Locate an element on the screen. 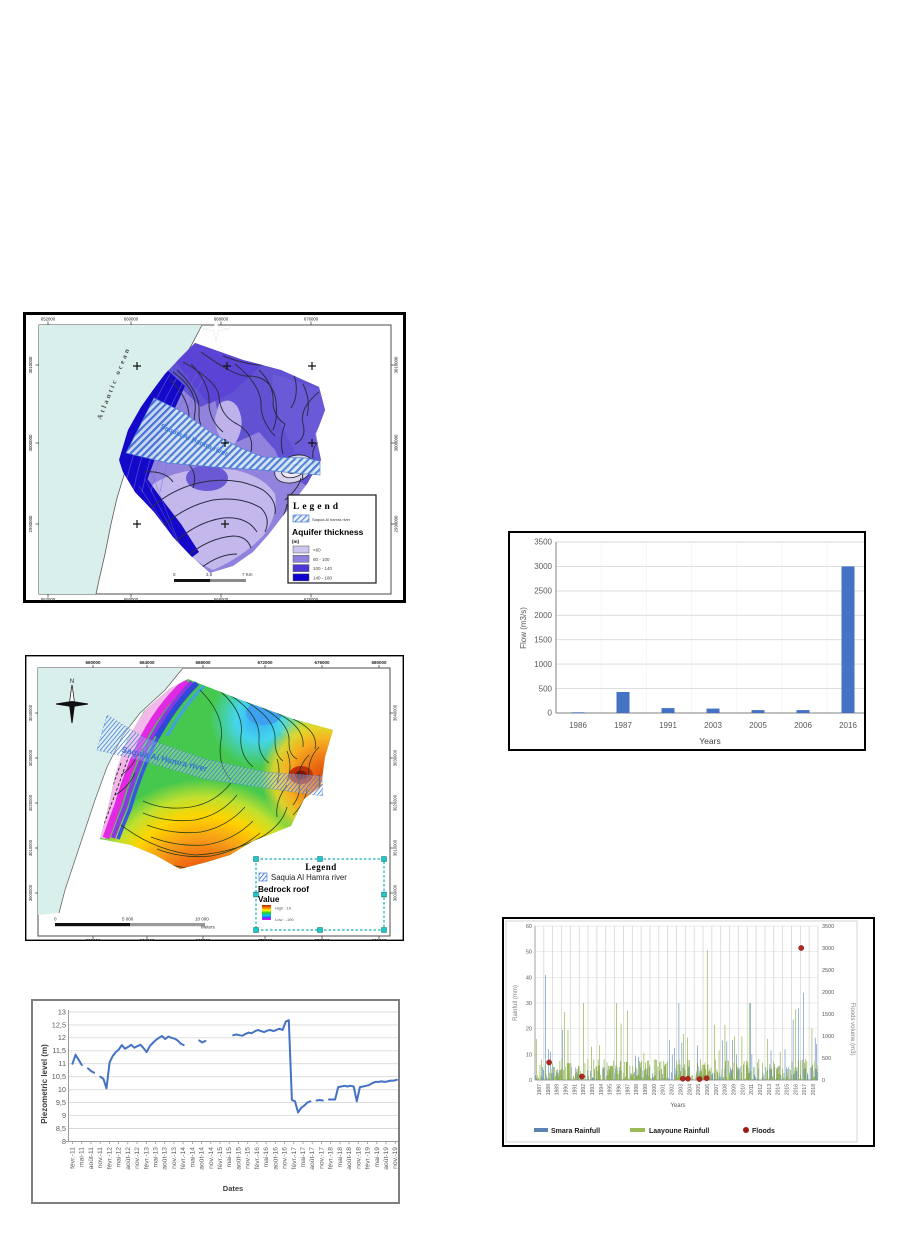 Image resolution: width=902 pixels, height=1258 pixels. svg-text: 100 - 140 is located at coordinates (323, 568).